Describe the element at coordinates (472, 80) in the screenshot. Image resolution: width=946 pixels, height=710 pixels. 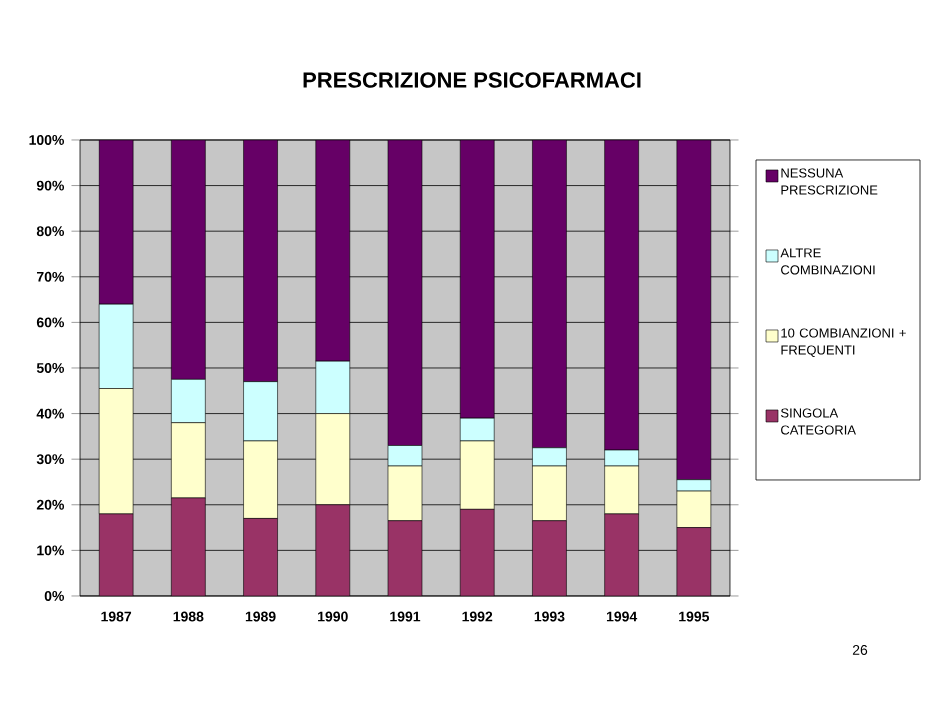
I see `chart-title: PRESCRIZIONE PSICOFARMACI` at that location.